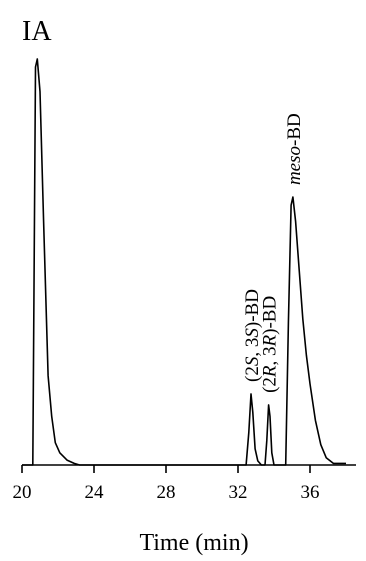 The height and width of the screenshot is (561, 366). What do you see at coordinates (193, 543) in the screenshot?
I see `x-axis-title: Time (min)` at bounding box center [193, 543].